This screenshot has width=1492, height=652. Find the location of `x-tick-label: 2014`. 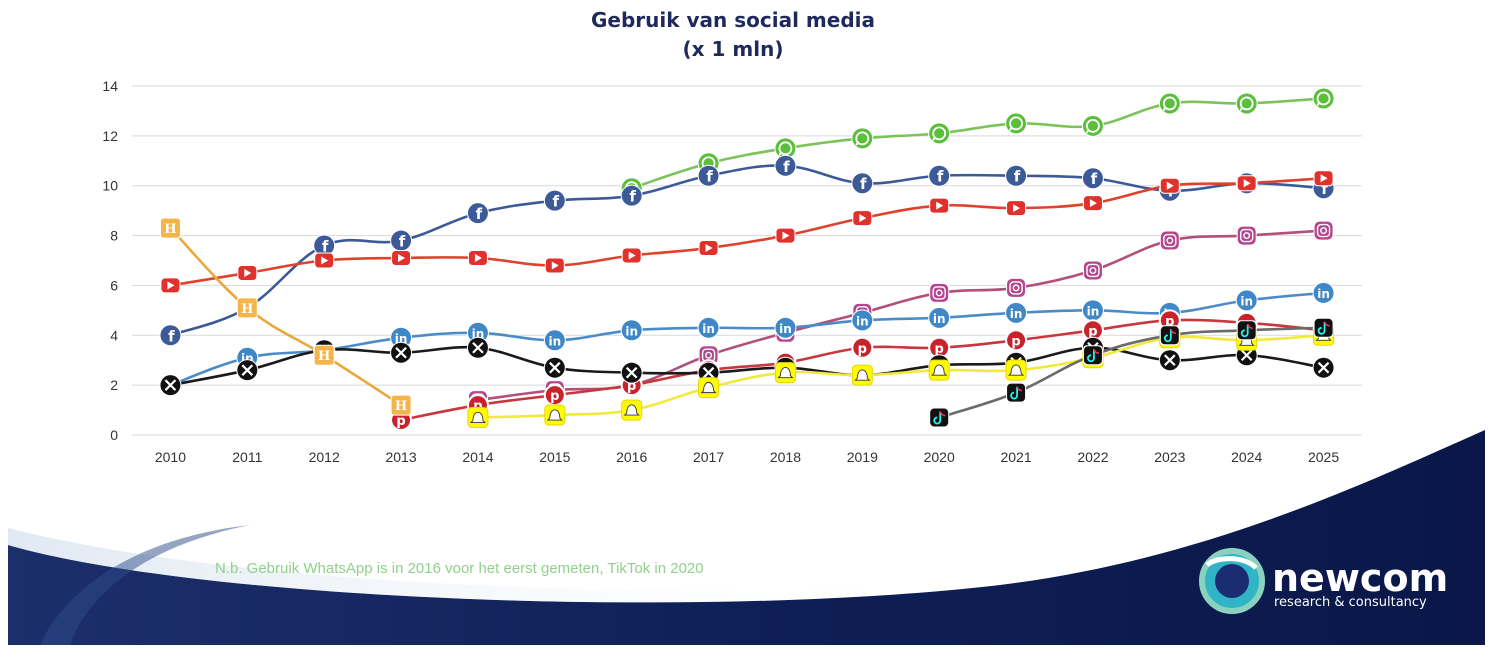

x-tick-label: 2014 is located at coordinates (477, 457).